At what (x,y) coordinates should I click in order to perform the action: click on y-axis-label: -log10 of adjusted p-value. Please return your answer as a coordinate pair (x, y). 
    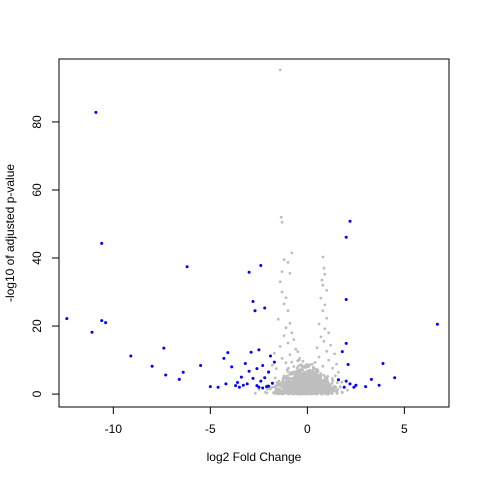
    Looking at the image, I should click on (10, 233).